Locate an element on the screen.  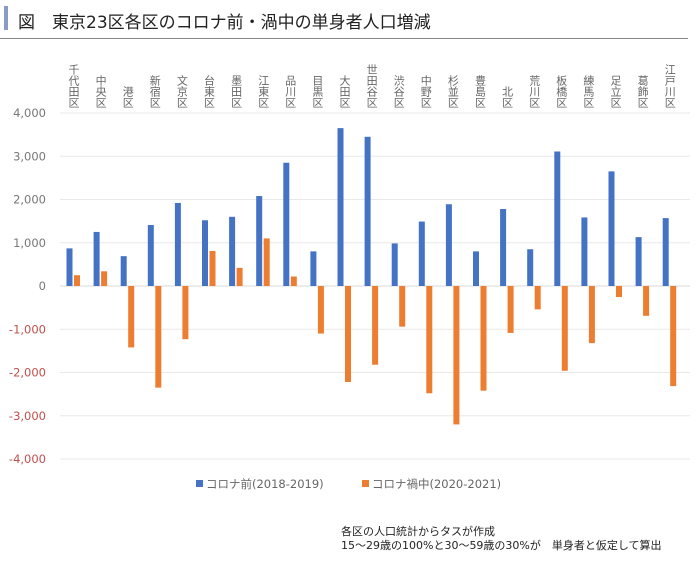
y-tick-label: -2,000 is located at coordinates (27, 373).